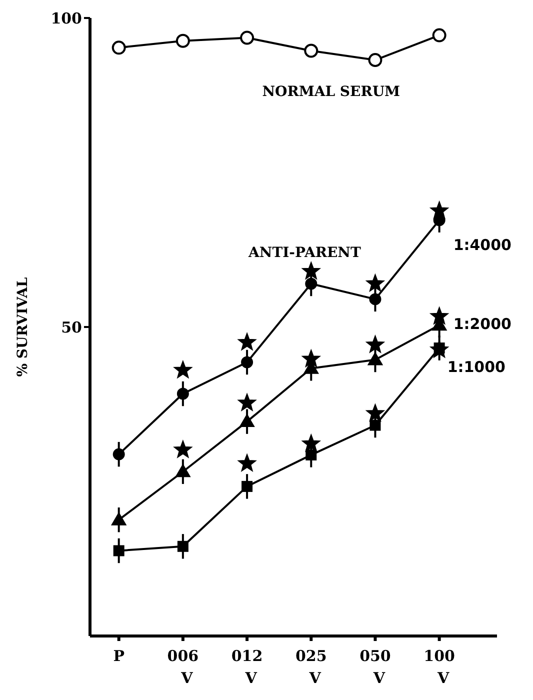 The width and height of the screenshot is (533, 700). I want to click on x-tick-label: 006 V, so click(183, 667).